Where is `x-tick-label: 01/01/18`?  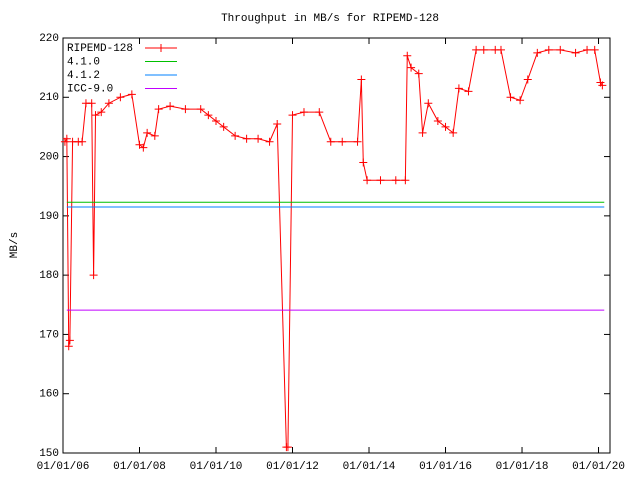
x-tick-label: 01/01/18 is located at coordinates (522, 467).